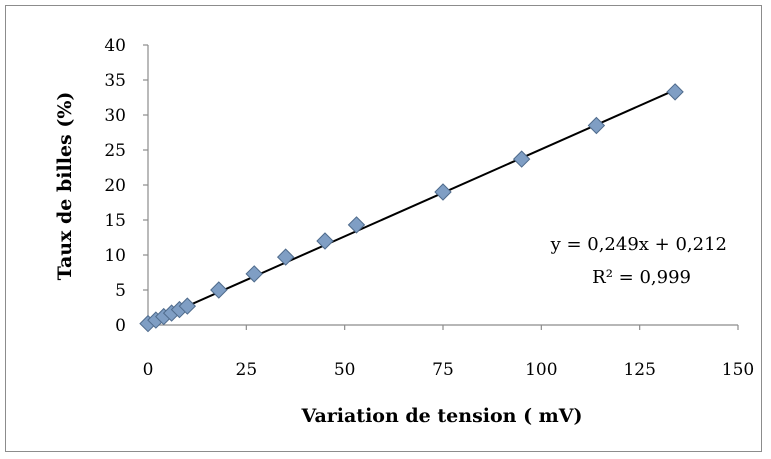 The image size is (771, 459). I want to click on y-tick-labels: 0 5 10 15 20 25 30 35 40, so click(126, 186).